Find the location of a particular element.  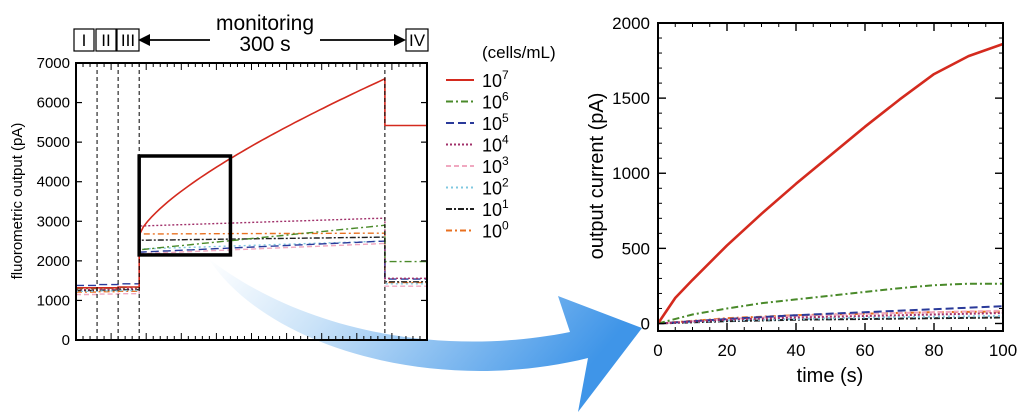

left-y-tick-label: 4000 is located at coordinates (53, 182).